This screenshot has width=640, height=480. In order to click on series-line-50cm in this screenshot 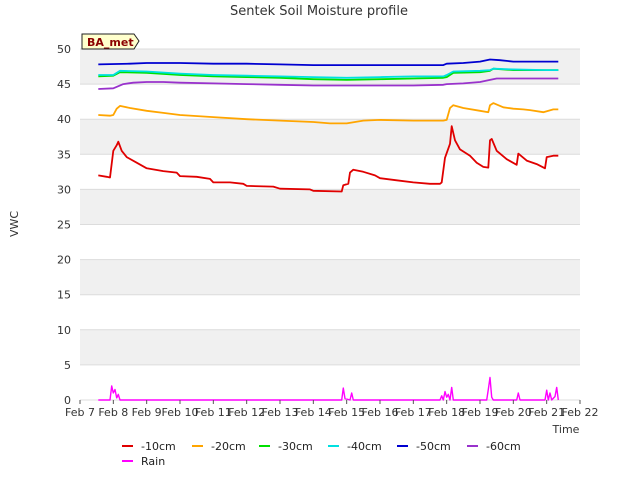, I will do `click(328, 62)`.